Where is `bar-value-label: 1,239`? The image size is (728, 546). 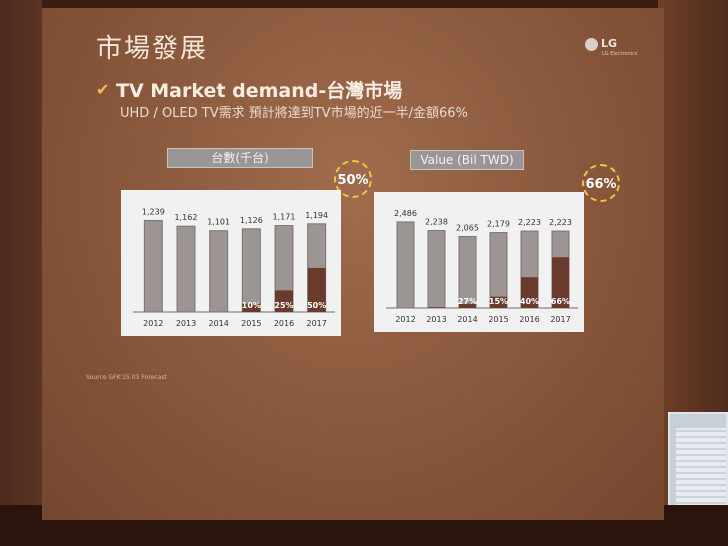
bar-value-label: 1,239 is located at coordinates (153, 212).